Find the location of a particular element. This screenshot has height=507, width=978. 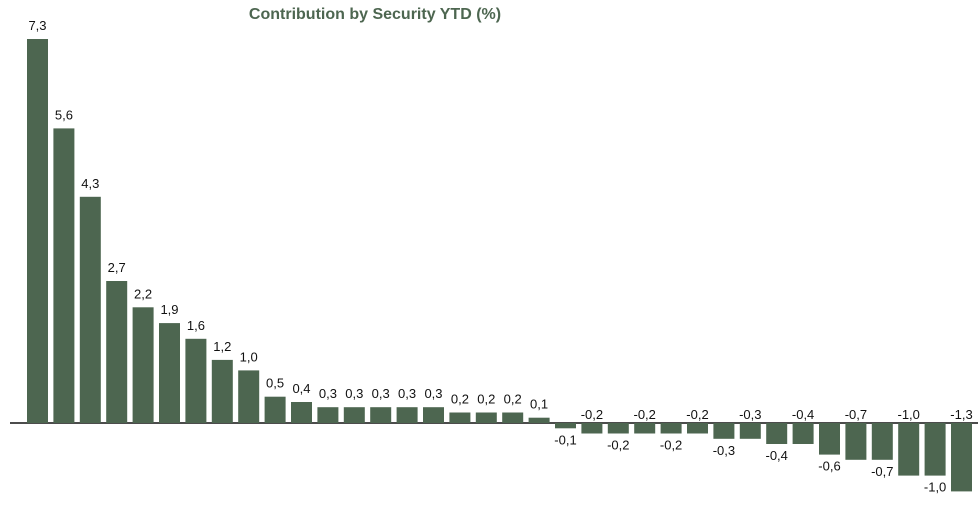

bar-value-label: 2,7 is located at coordinates (117, 267).